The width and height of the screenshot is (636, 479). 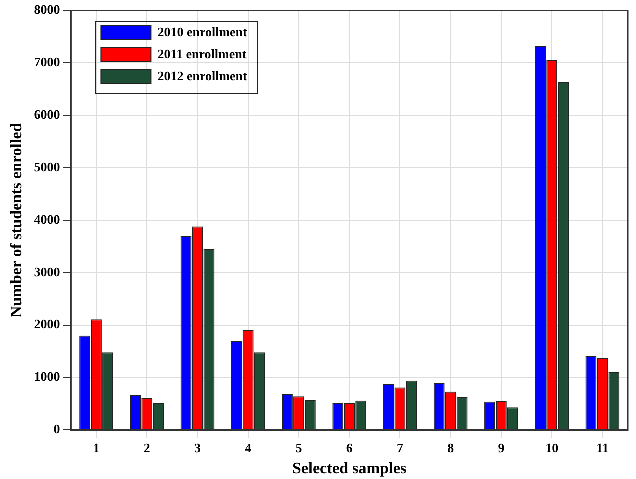 What do you see at coordinates (400, 448) in the screenshot?
I see `x-tick-label: 7` at bounding box center [400, 448].